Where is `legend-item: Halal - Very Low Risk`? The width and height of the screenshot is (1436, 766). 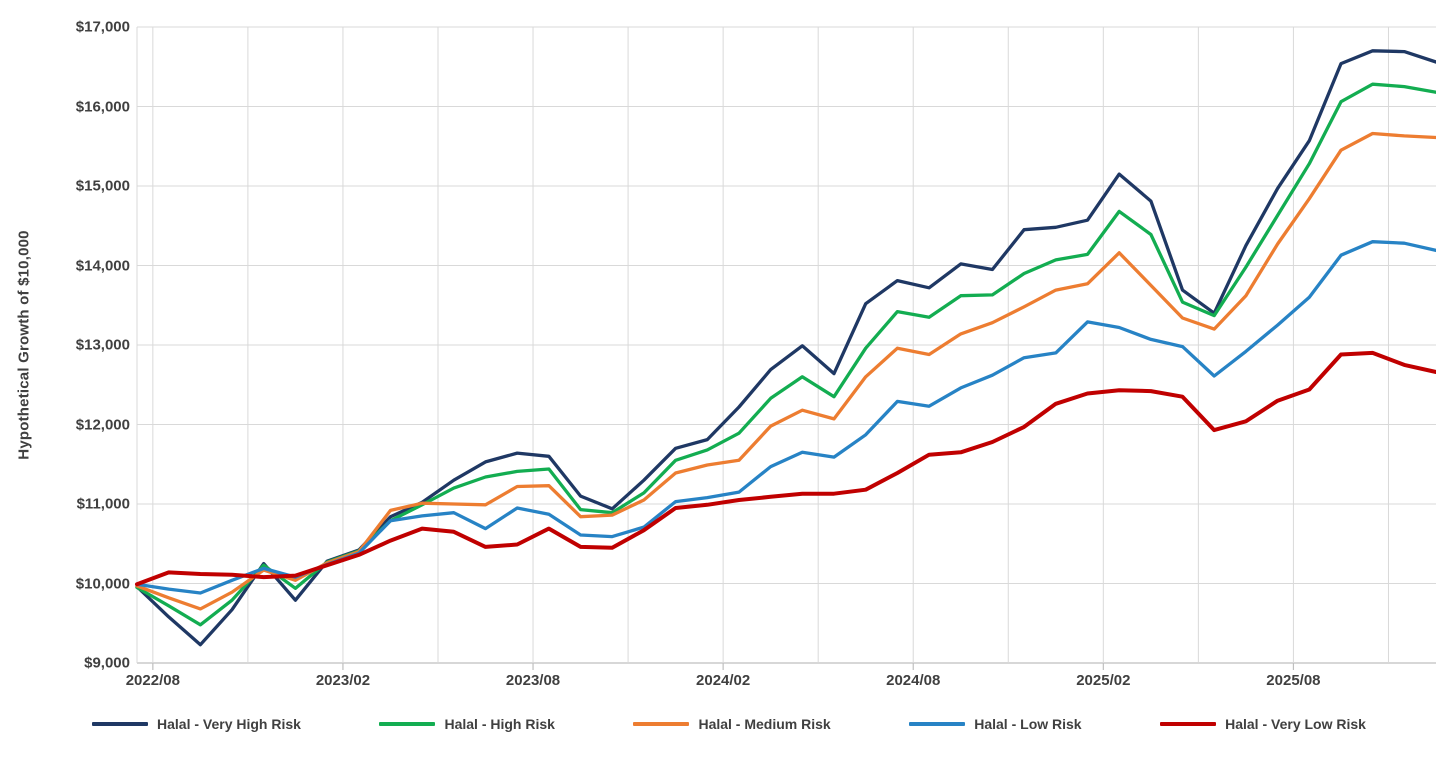 legend-item: Halal - Very Low Risk is located at coordinates (1263, 724).